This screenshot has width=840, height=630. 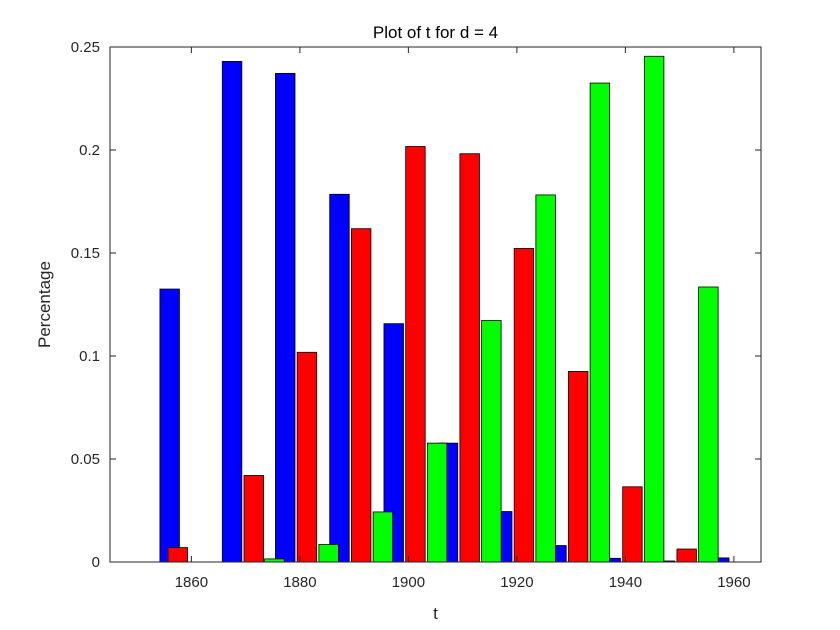 I want to click on x-axis-label: t, so click(x=435, y=613).